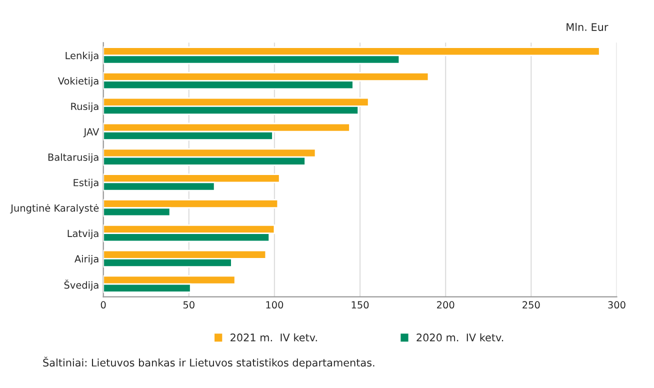 The height and width of the screenshot is (388, 654). Describe the element at coordinates (460, 337) in the screenshot. I see `legend-label: 2020 m. IV ketv.` at that location.